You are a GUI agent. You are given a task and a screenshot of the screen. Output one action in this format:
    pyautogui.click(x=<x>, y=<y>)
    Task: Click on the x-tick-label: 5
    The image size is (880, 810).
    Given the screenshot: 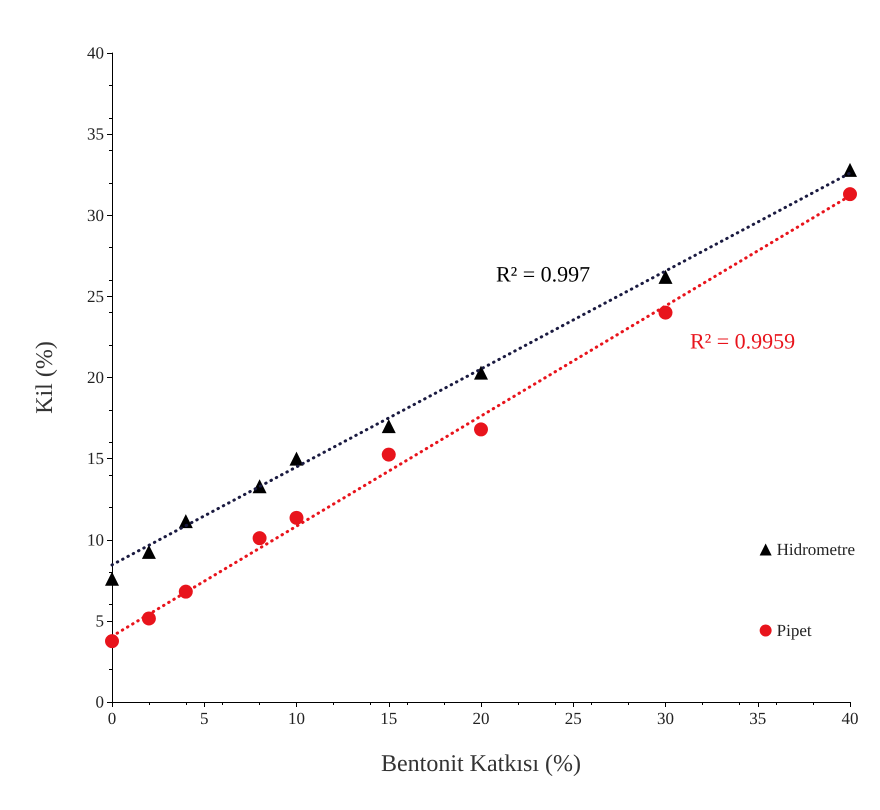 What is the action you would take?
    pyautogui.click(x=204, y=718)
    